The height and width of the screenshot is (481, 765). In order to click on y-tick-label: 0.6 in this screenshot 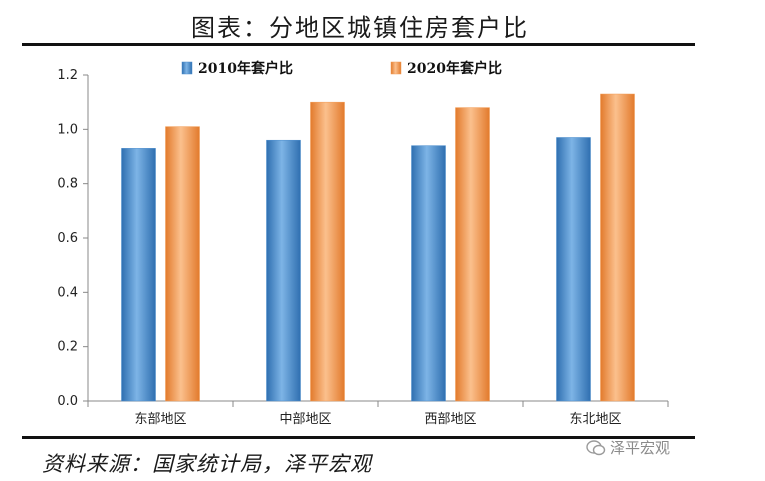, I will do `click(67, 238)`.